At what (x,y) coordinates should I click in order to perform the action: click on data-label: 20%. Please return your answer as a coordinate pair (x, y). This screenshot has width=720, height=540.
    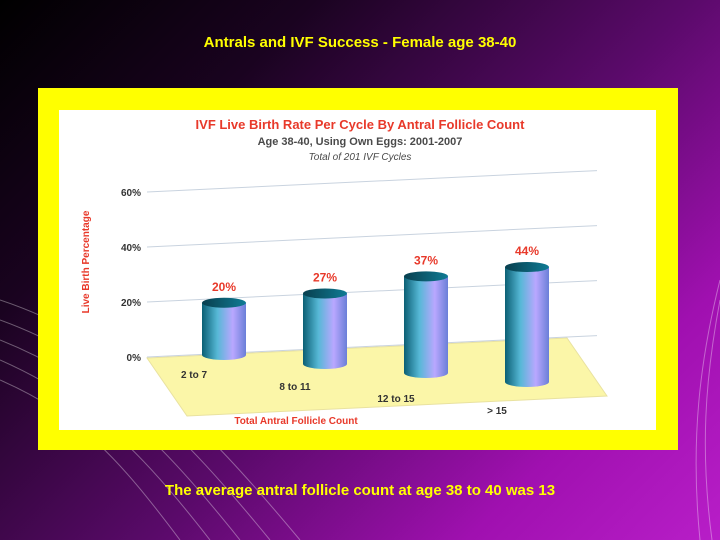
    Looking at the image, I should click on (224, 287).